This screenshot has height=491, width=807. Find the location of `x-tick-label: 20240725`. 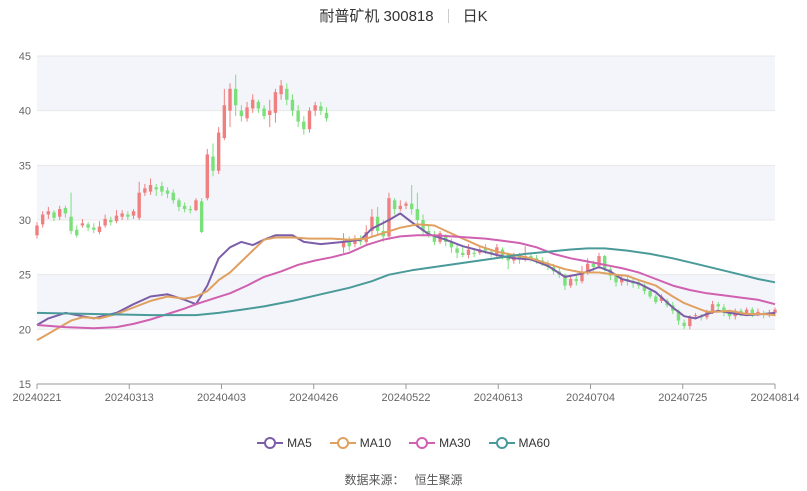

x-tick-label: 20240725 is located at coordinates (682, 398).